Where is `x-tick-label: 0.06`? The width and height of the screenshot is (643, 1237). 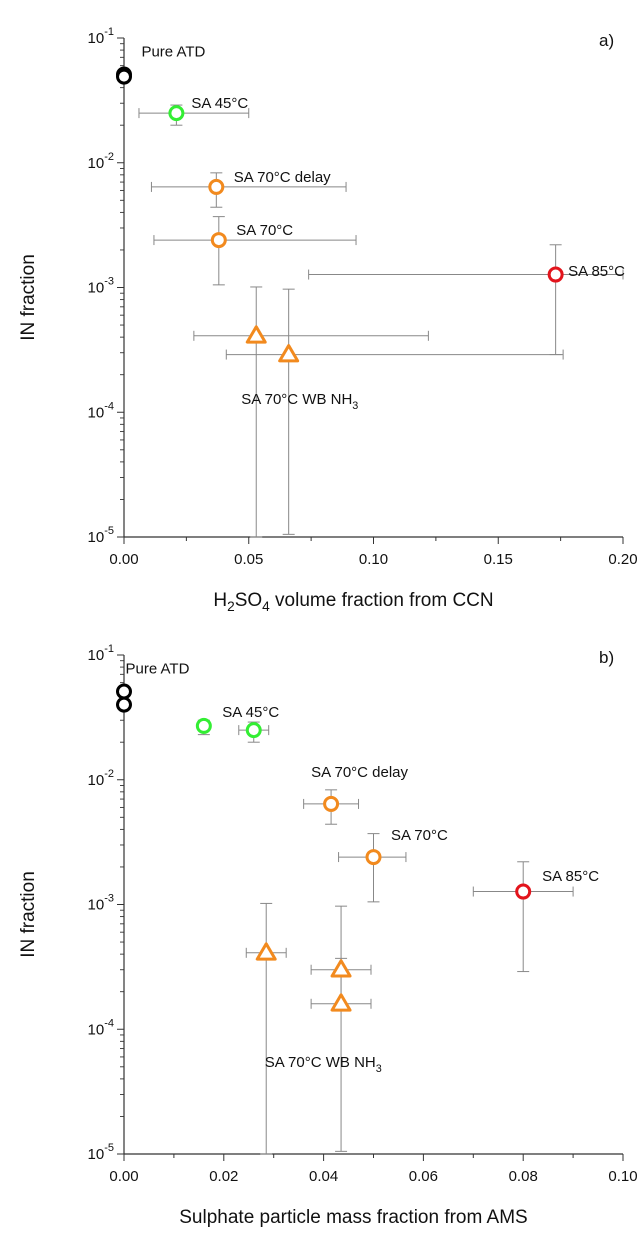
x-tick-label: 0.06 is located at coordinates (423, 1176).